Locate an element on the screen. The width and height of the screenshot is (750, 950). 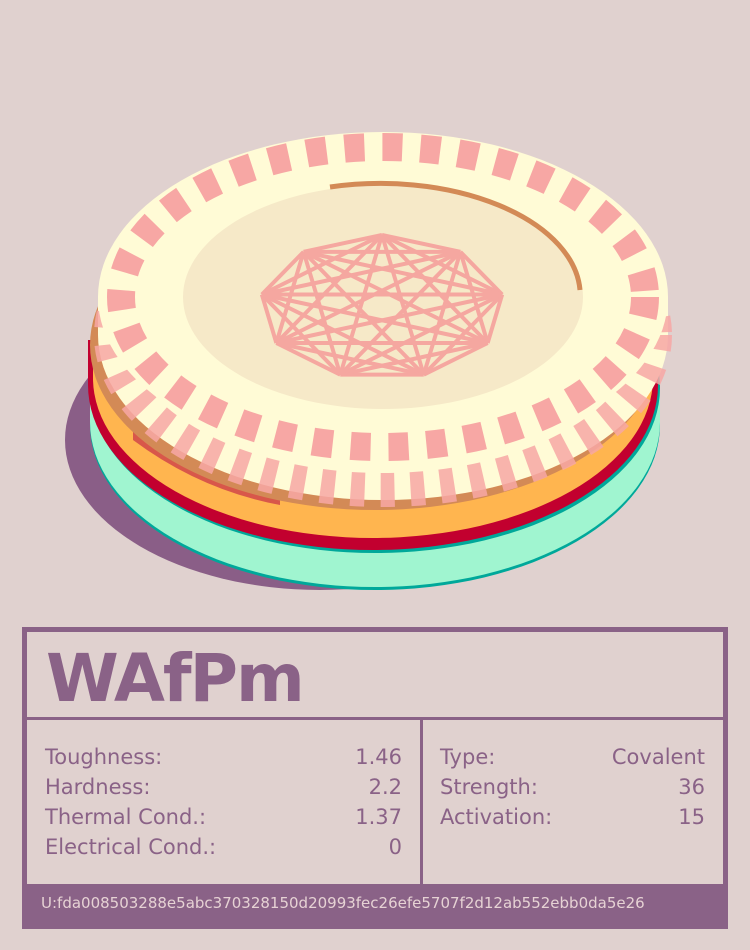
stat-value: 36 is located at coordinates (691, 787).